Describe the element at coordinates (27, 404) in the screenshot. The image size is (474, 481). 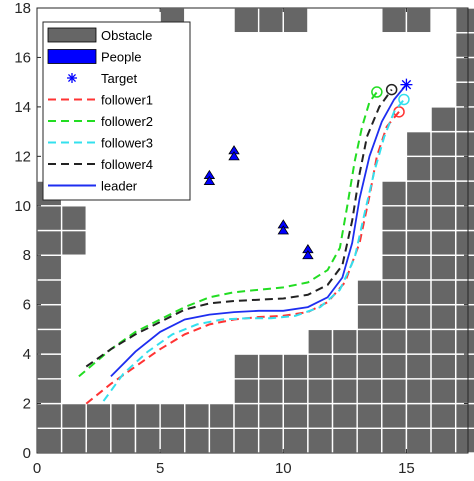
I see `y-tick-label: 2` at that location.